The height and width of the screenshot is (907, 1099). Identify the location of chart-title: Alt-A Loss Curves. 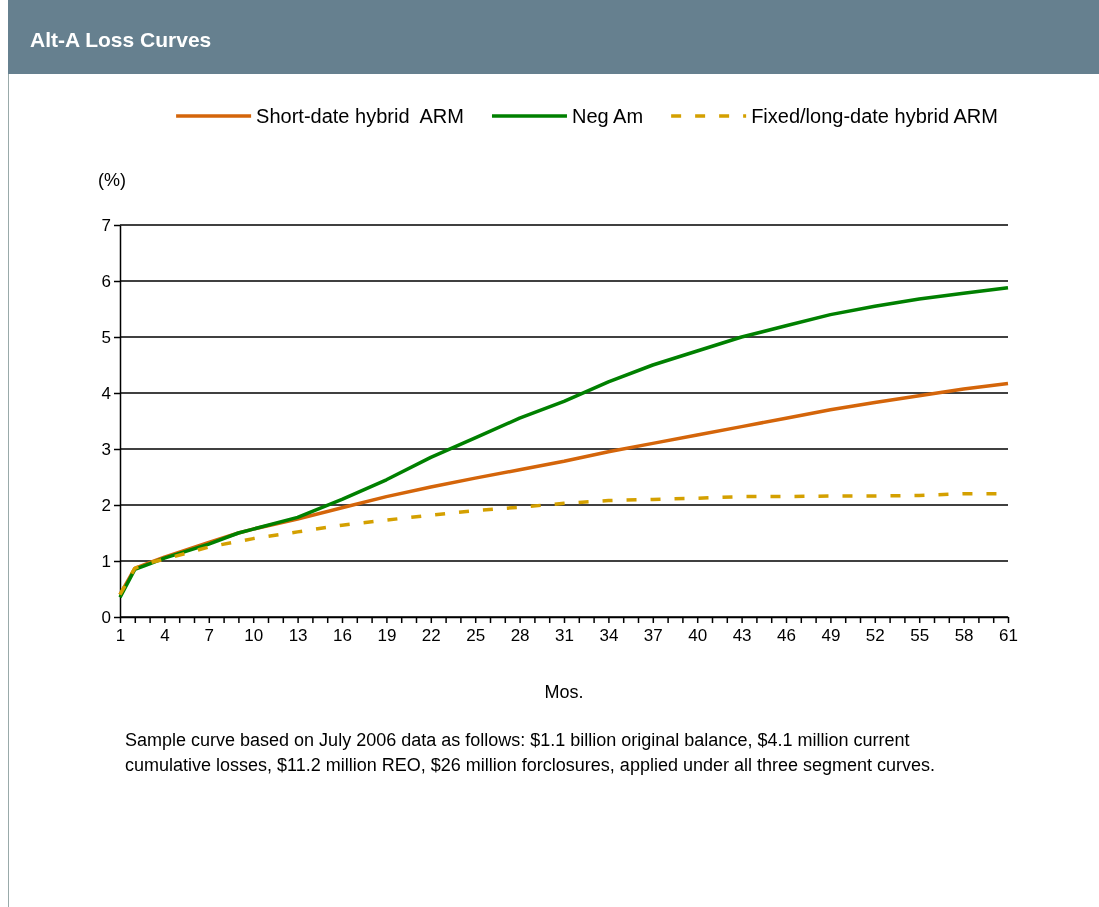
(553, 37).